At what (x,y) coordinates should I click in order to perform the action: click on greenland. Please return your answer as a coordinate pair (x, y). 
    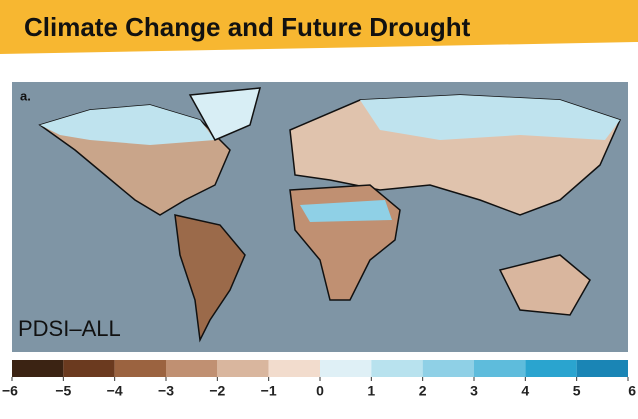
    Looking at the image, I should click on (225, 114).